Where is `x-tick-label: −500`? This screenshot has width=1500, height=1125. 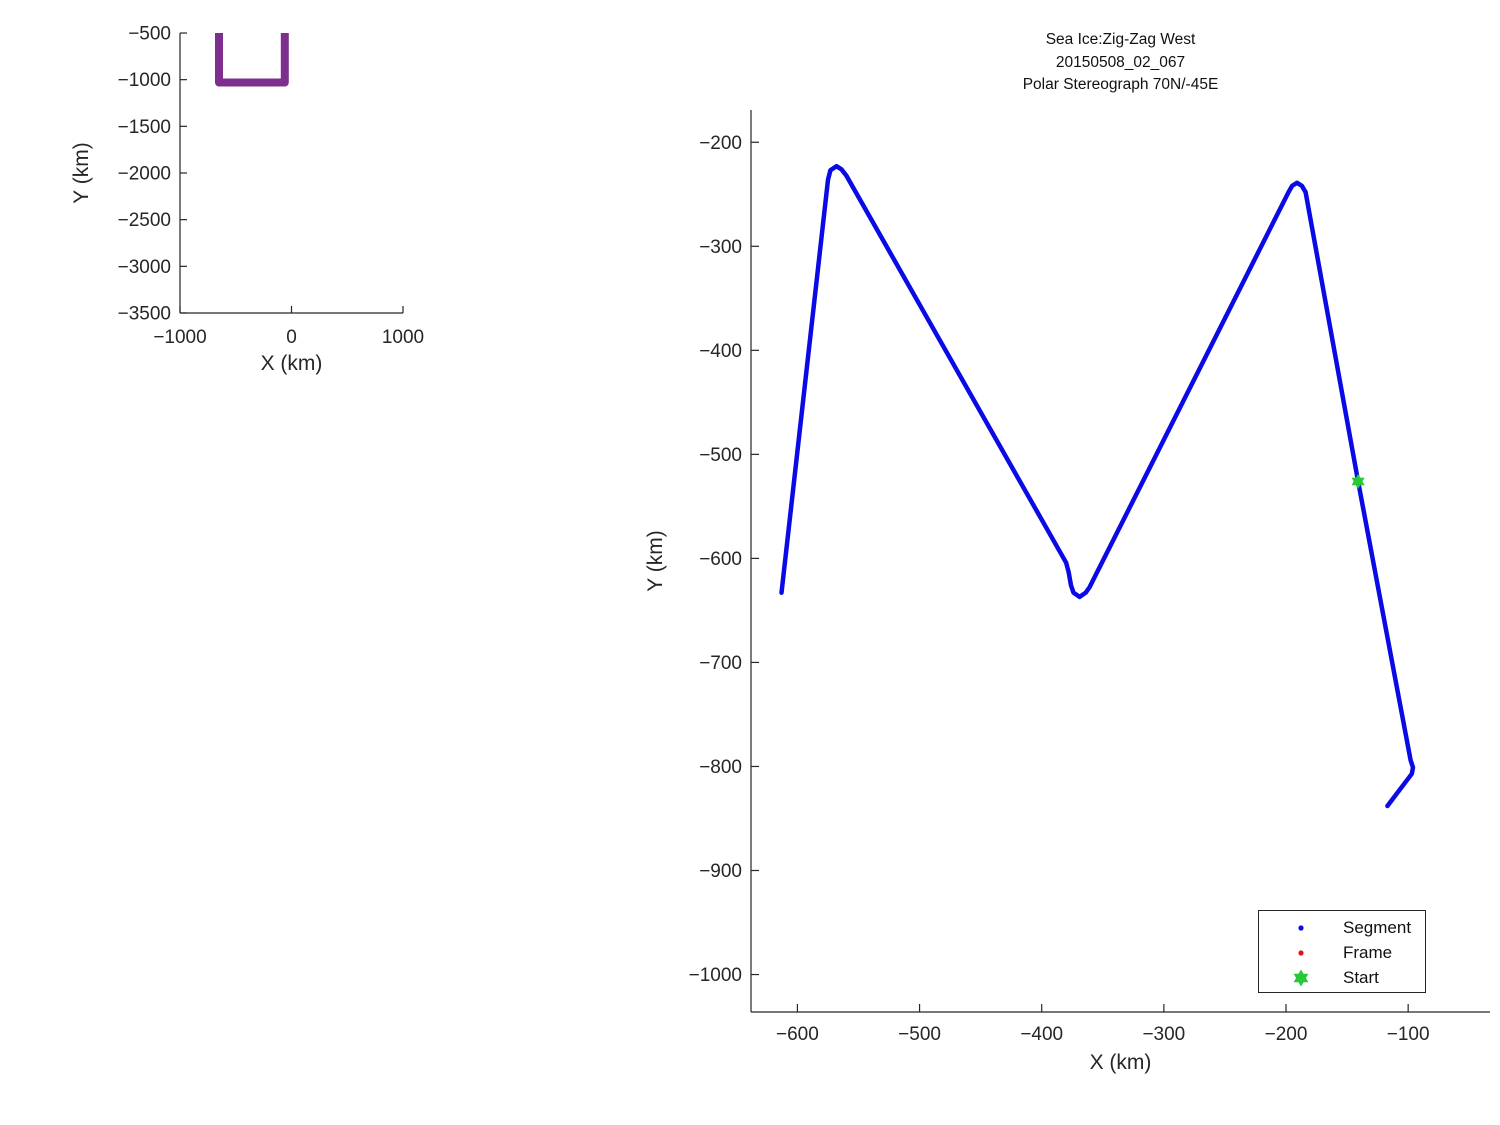 x-tick-label: −500 is located at coordinates (919, 1034).